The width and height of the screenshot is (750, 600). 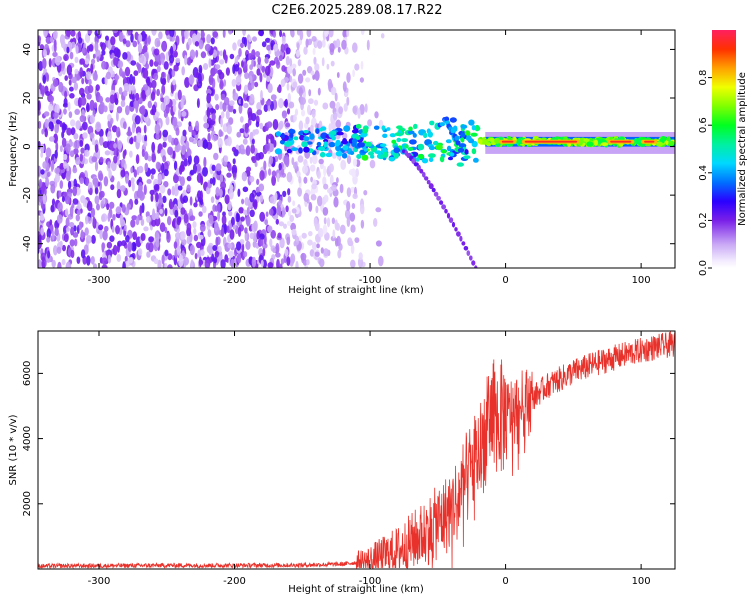 What do you see at coordinates (705, 173) in the screenshot?
I see `colorbar-ticks: 0.0 0.2 0.4 0.6 0.8` at bounding box center [705, 173].